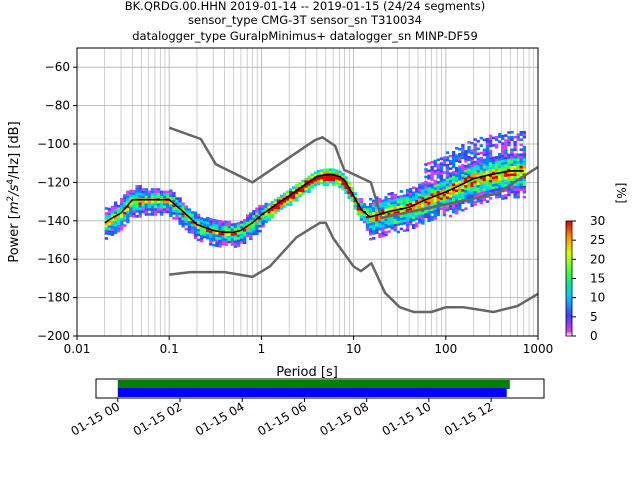 This screenshot has width=640, height=480. What do you see at coordinates (57, 201) in the screenshot?
I see `y-axis-ticks: −60−80−100−120−140−160−180−200` at bounding box center [57, 201].